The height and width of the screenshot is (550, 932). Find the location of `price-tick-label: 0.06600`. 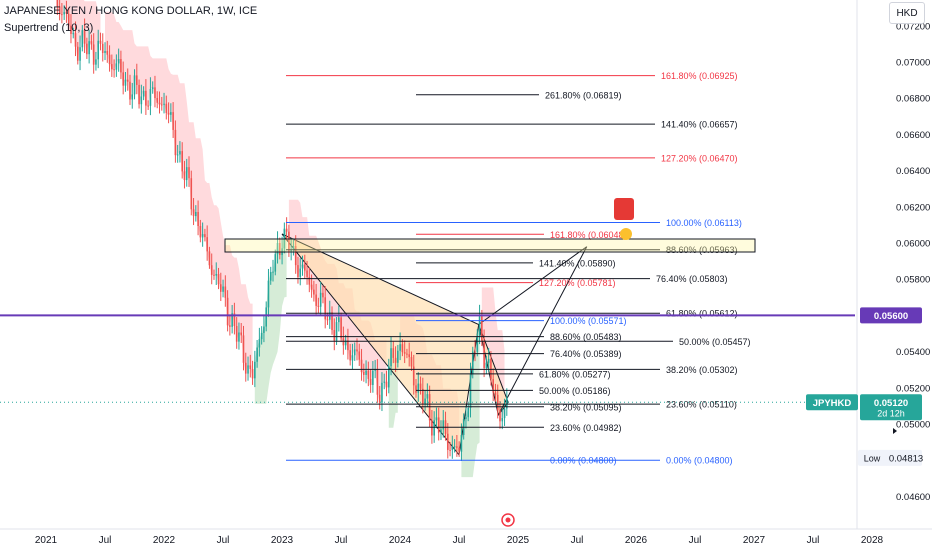

price-tick-label: 0.06600 is located at coordinates (913, 135).